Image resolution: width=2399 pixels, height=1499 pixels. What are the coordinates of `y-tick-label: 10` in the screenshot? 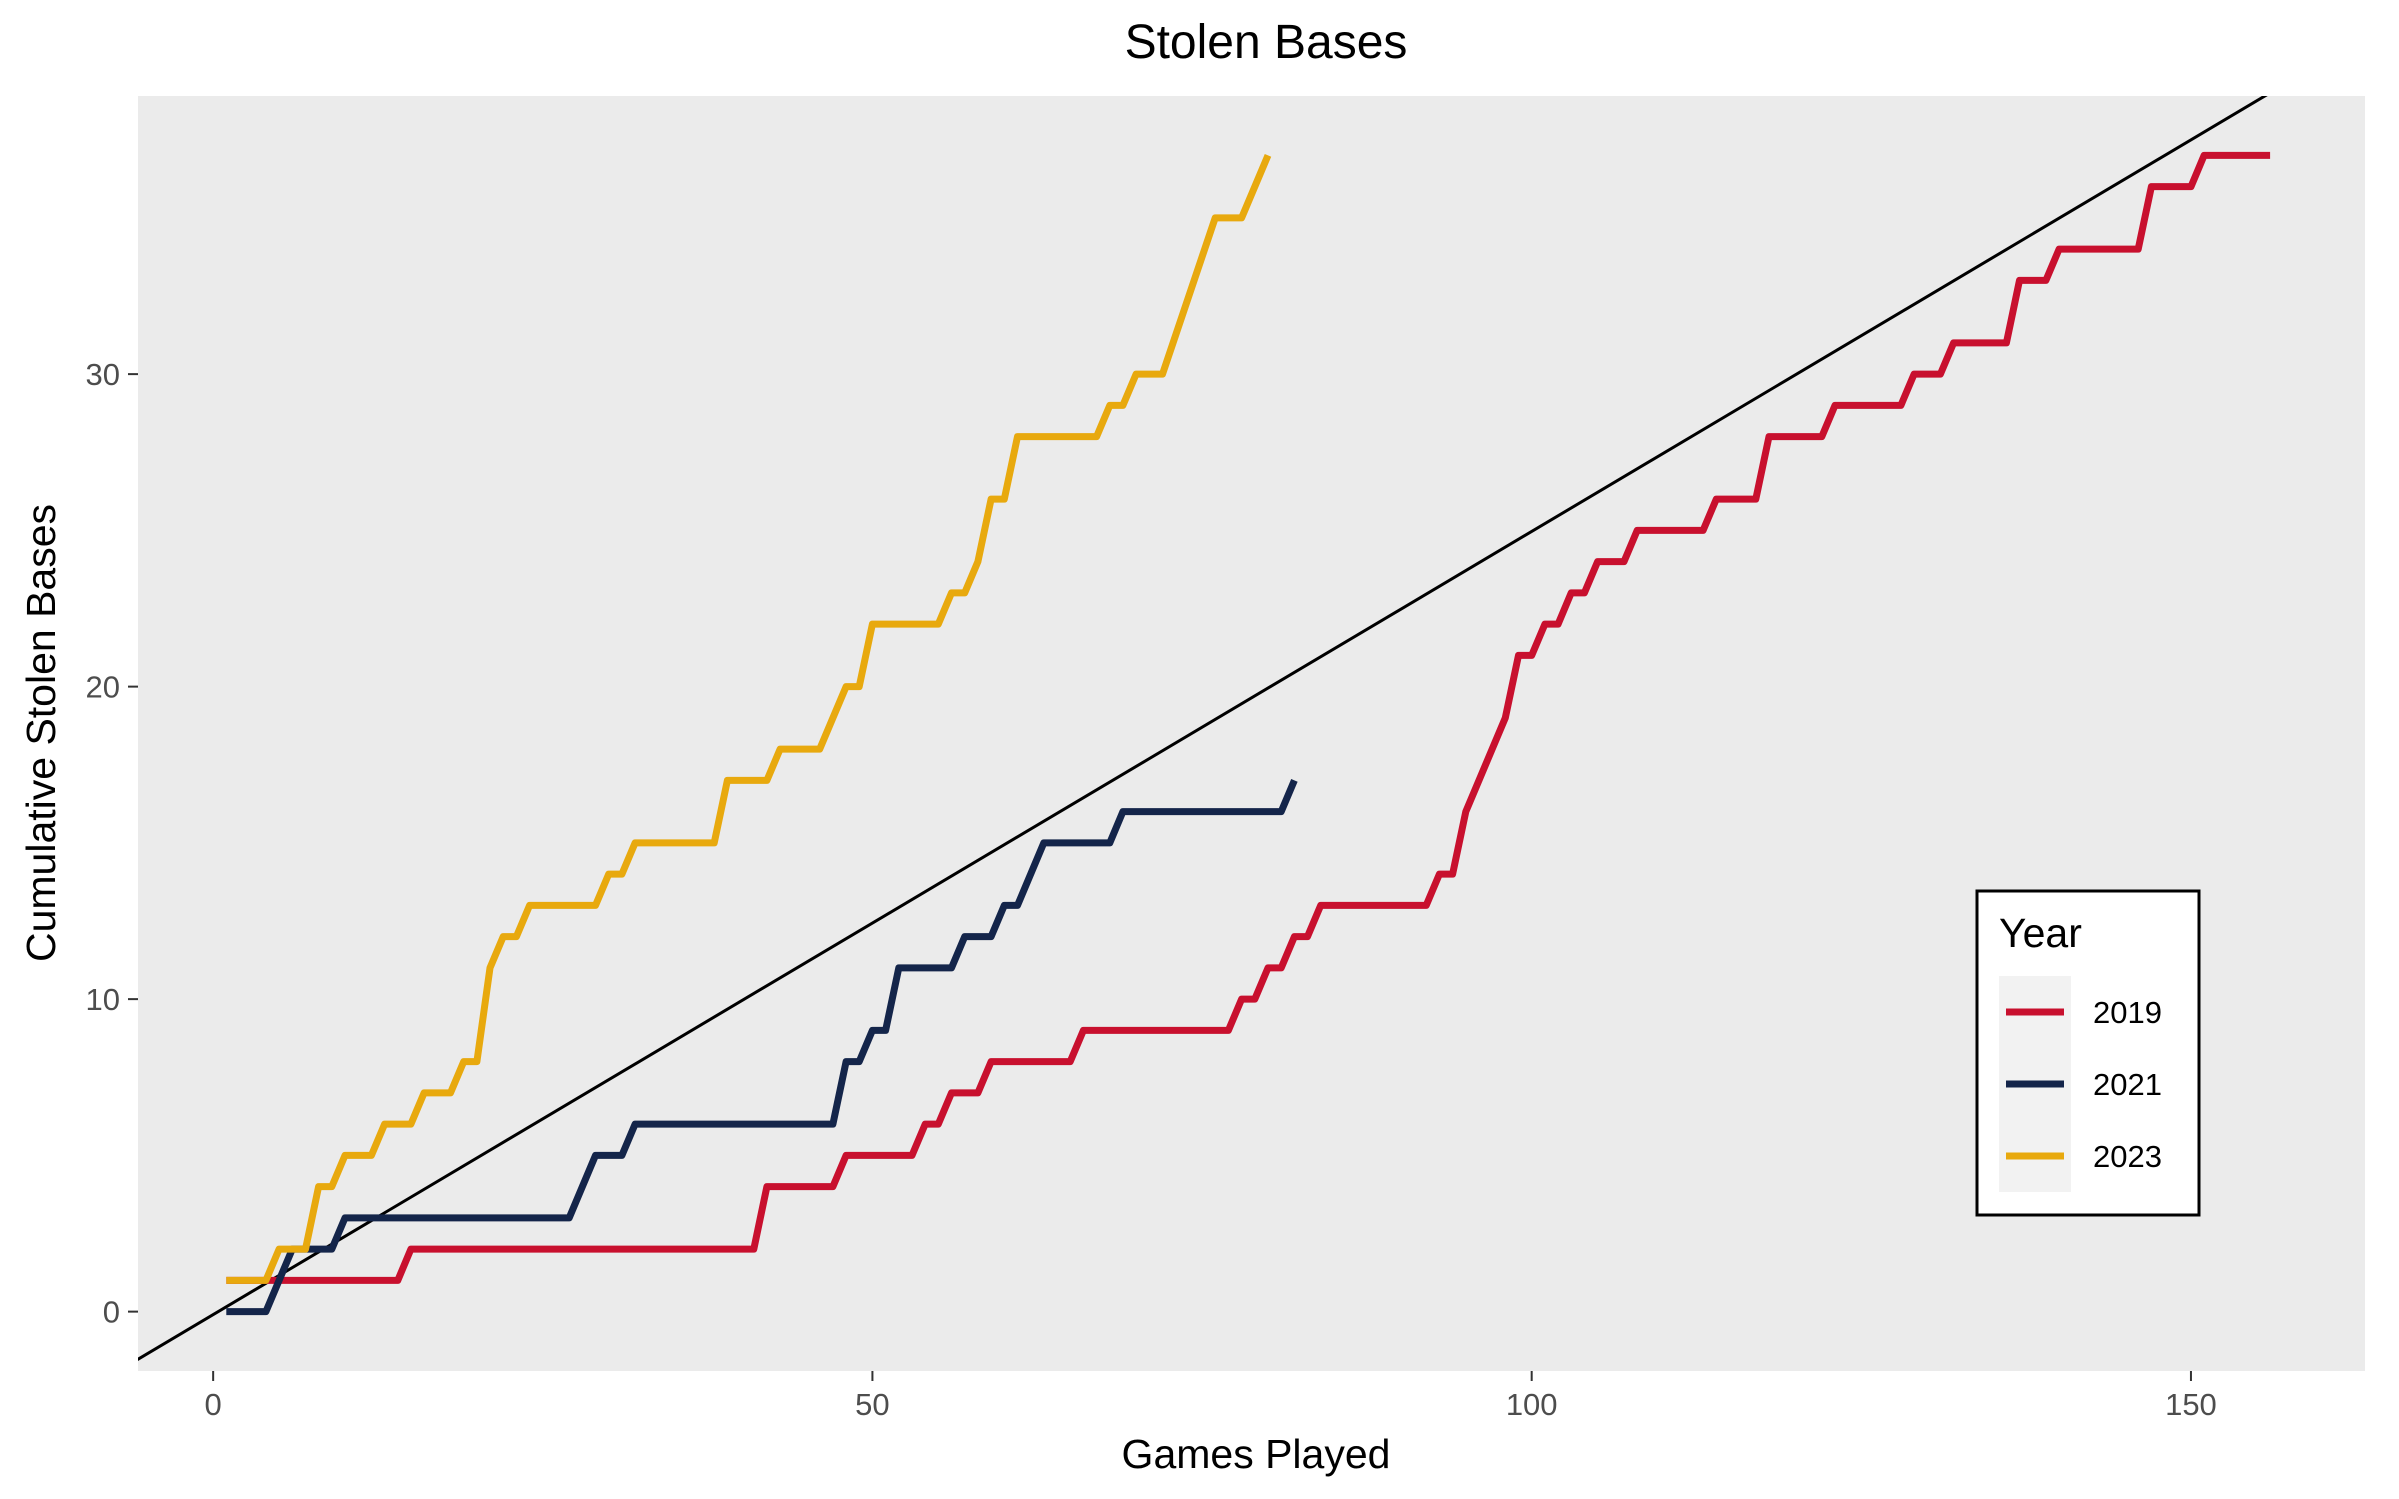 It's located at (103, 999).